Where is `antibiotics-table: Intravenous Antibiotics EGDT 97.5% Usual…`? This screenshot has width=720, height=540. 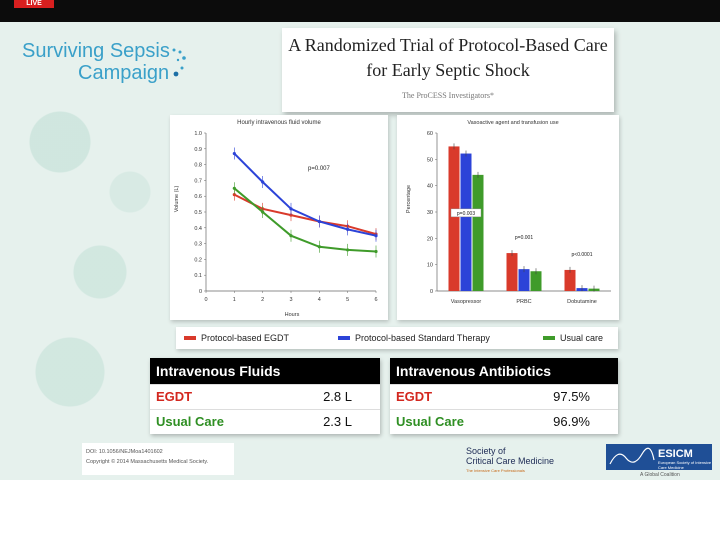 antibiotics-table: Intravenous Antibiotics EGDT 97.5% Usual… is located at coordinates (504, 396).